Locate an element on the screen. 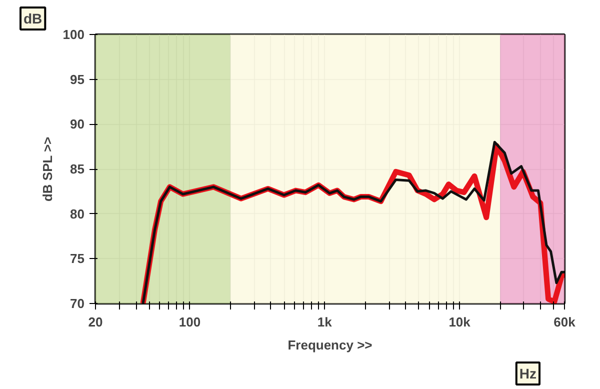 The width and height of the screenshot is (600, 389). y-tick-label: 85 is located at coordinates (77, 169).